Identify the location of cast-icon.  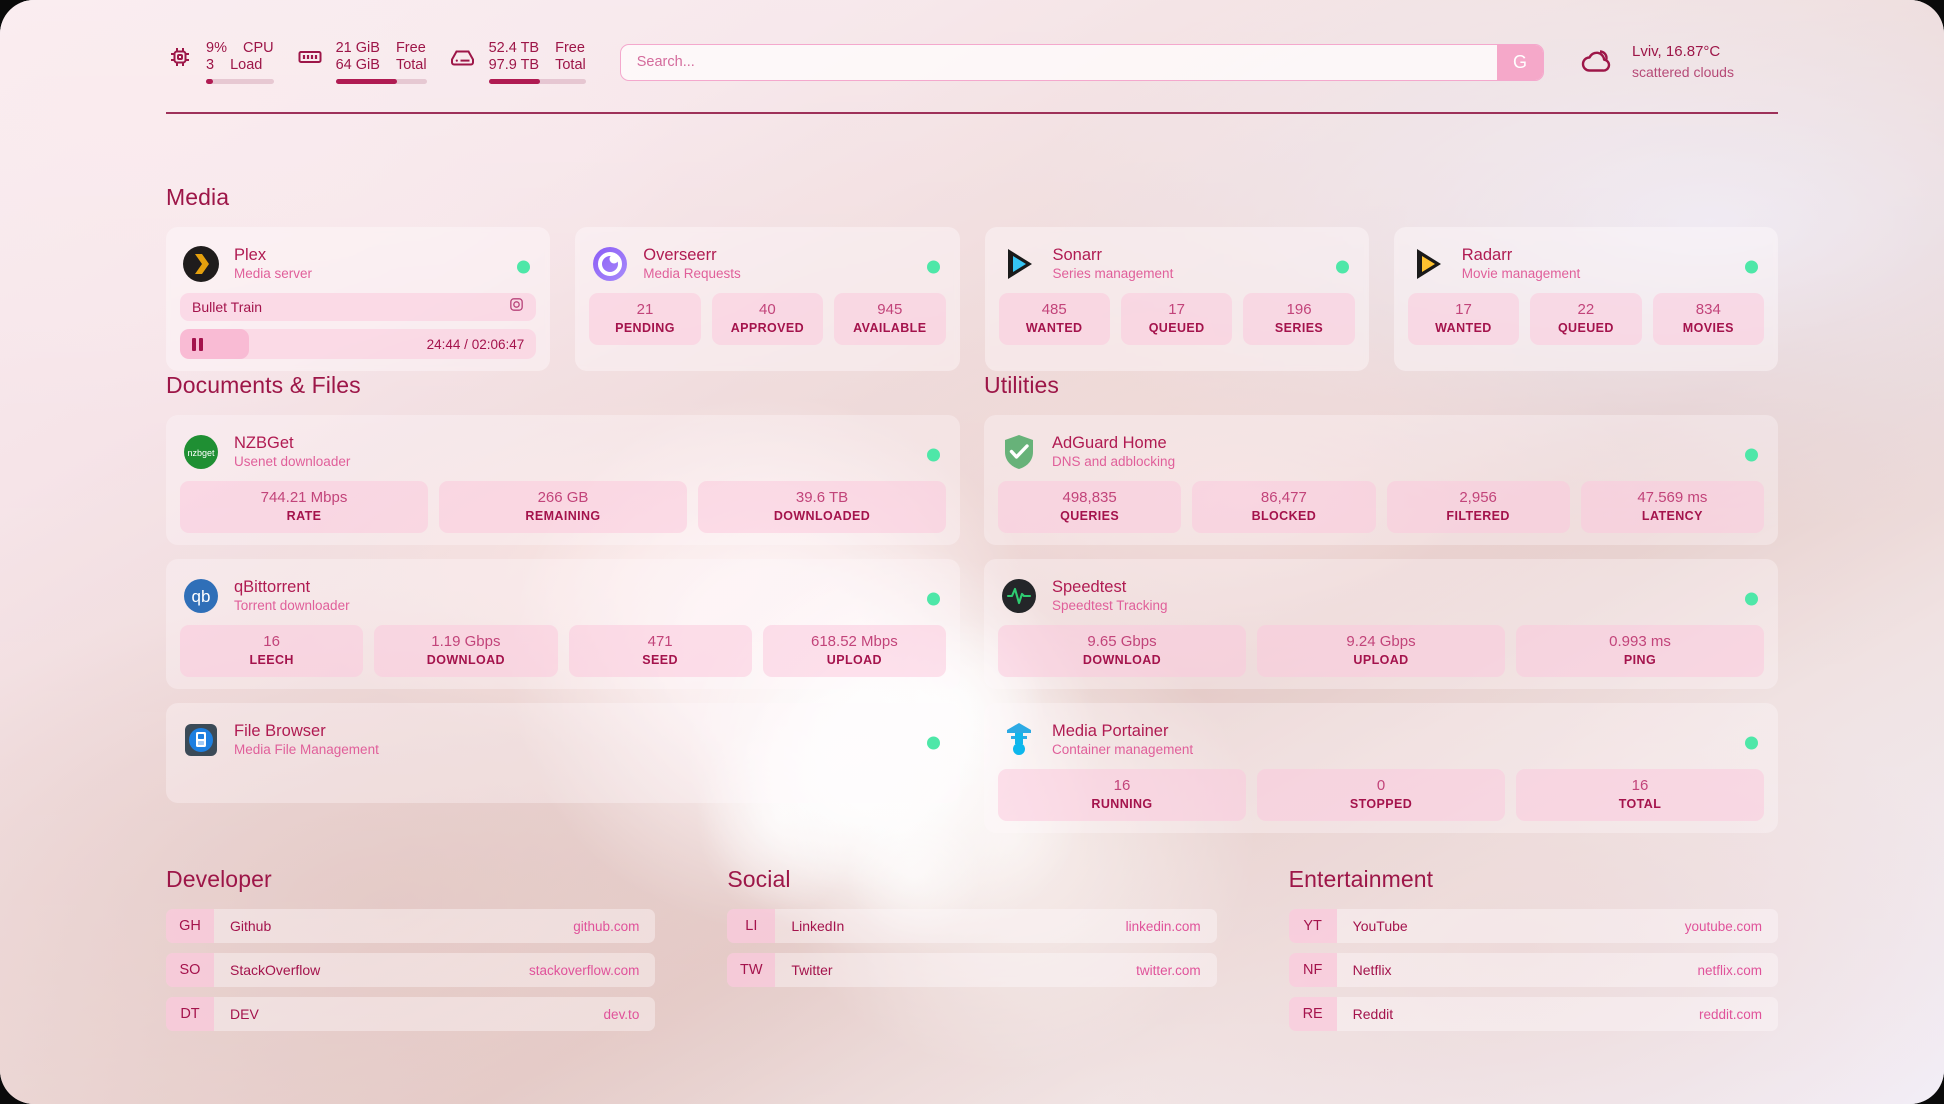
(516, 307).